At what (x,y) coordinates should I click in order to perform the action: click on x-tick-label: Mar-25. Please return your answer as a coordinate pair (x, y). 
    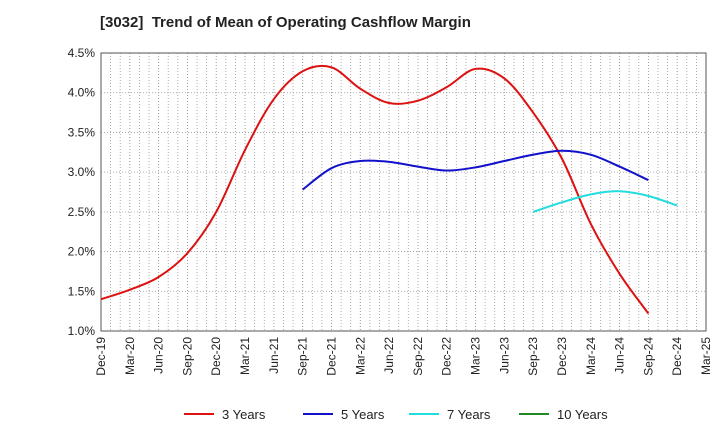
    Looking at the image, I should click on (706, 356).